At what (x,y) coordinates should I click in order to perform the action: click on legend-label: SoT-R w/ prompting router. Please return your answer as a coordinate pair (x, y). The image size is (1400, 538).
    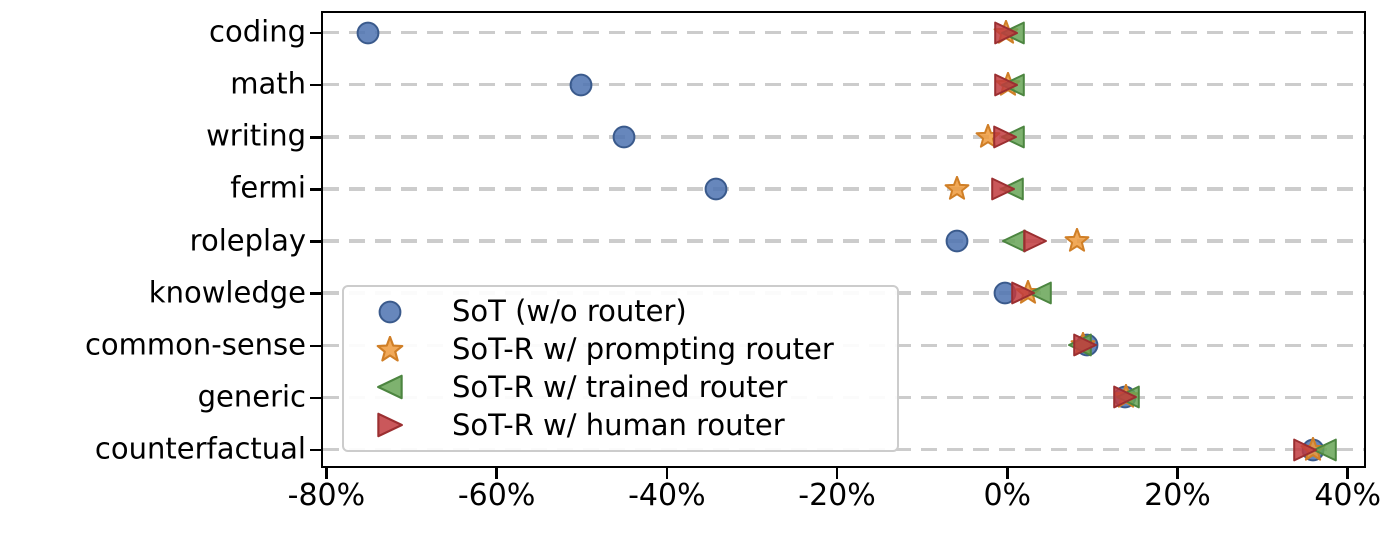
    Looking at the image, I should click on (643, 349).